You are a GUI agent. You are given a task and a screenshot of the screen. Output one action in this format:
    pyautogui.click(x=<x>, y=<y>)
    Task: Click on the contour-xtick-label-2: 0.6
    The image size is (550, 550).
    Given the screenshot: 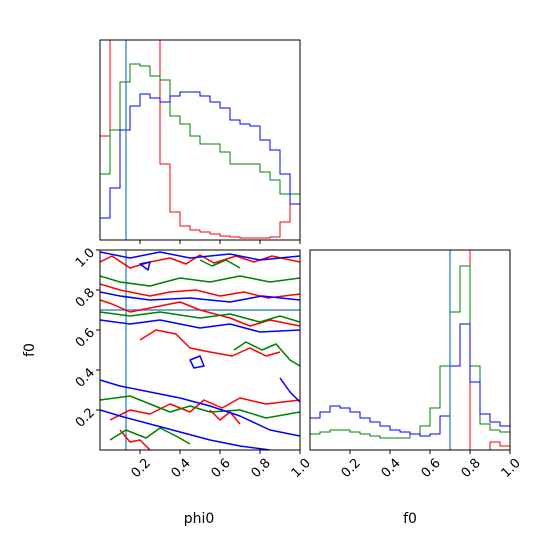 What is the action you would take?
    pyautogui.click(x=221, y=468)
    